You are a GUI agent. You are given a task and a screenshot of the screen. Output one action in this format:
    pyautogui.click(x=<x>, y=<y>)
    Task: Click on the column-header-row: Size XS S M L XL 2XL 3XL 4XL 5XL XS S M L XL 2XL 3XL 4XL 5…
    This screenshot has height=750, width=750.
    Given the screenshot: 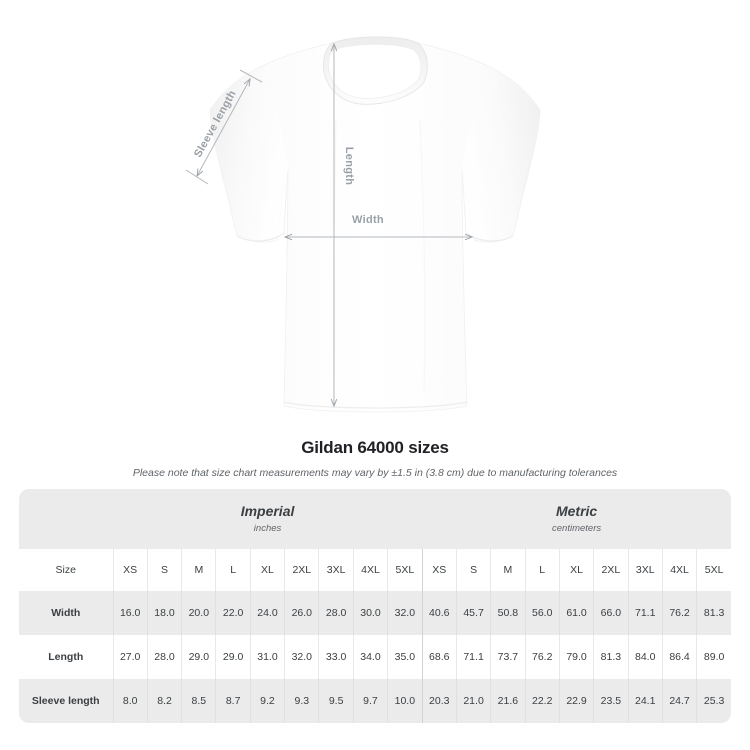 What is the action you would take?
    pyautogui.click(x=375, y=570)
    